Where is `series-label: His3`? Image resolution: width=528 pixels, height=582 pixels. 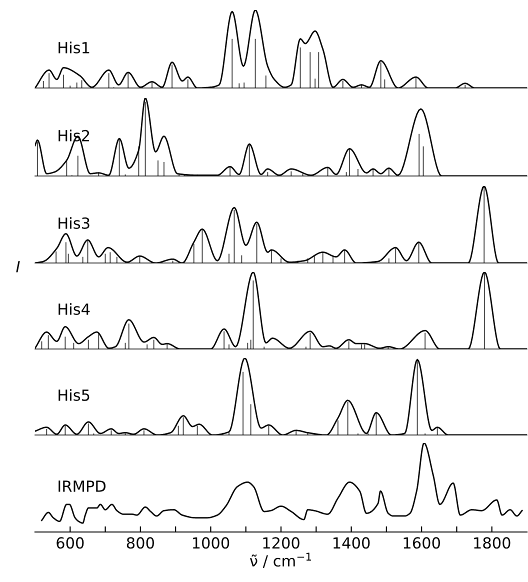 series-label: His3 is located at coordinates (74, 223).